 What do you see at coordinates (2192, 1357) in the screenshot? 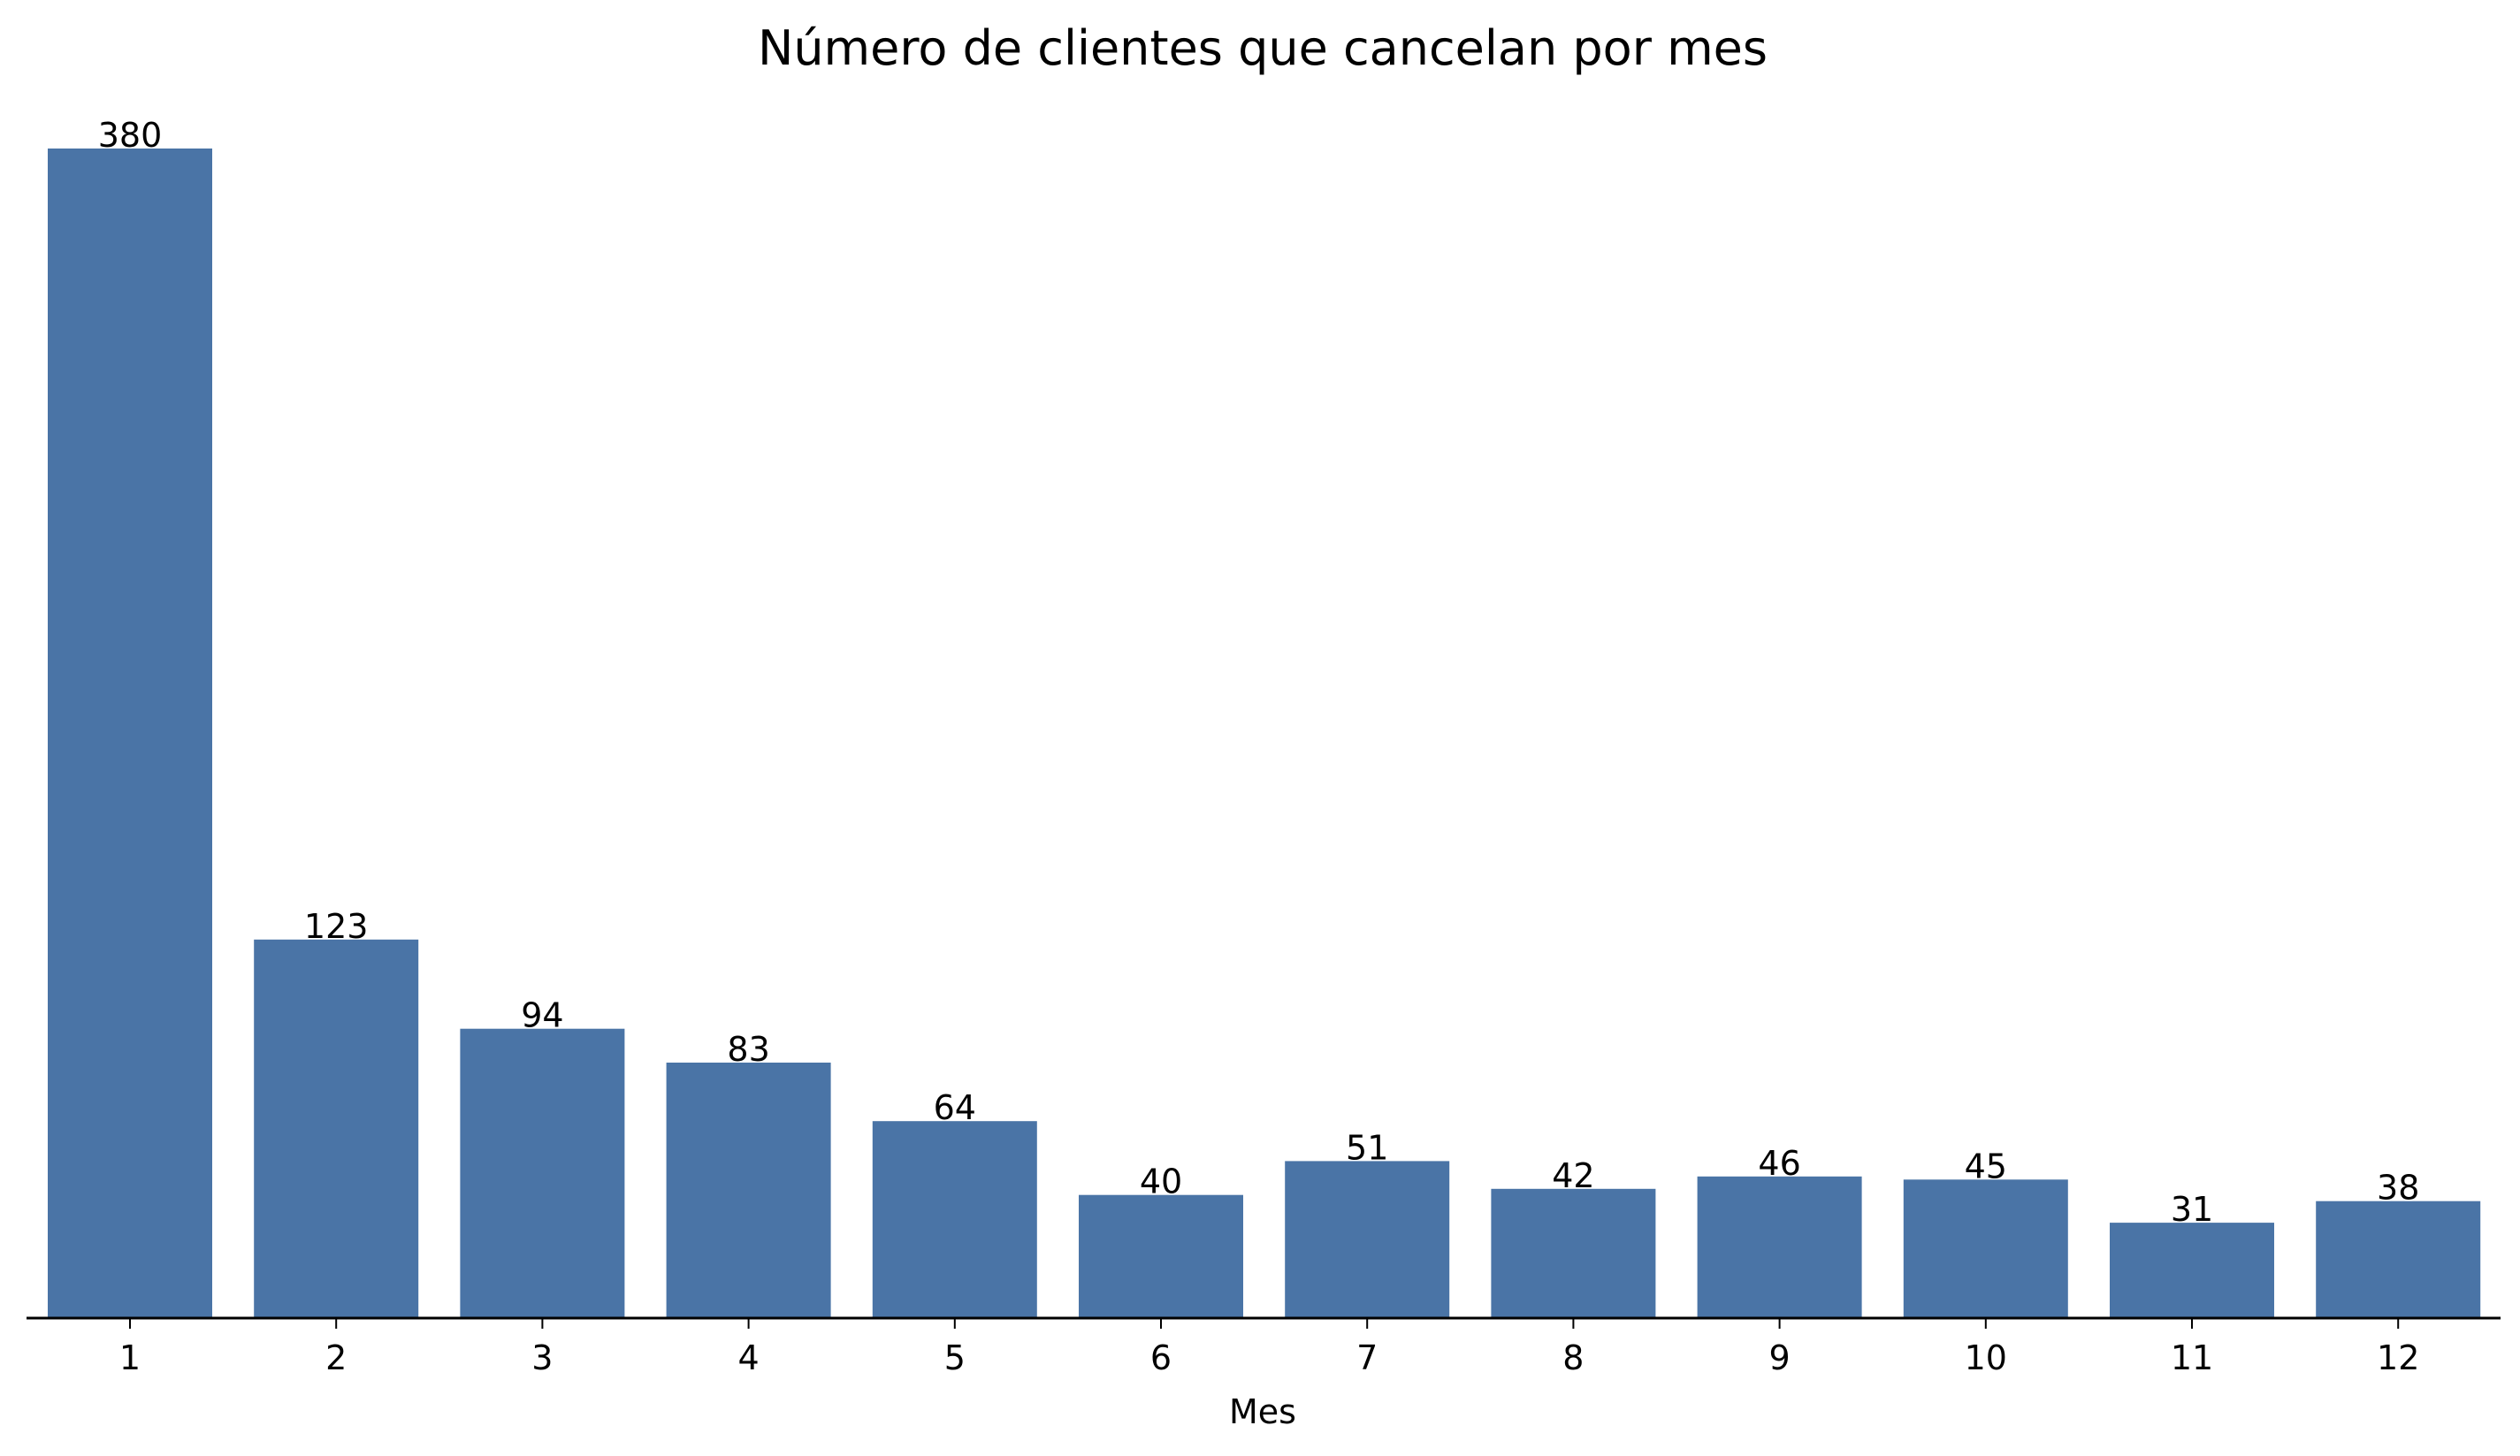
I see `x-tick-label-11: 11` at bounding box center [2192, 1357].